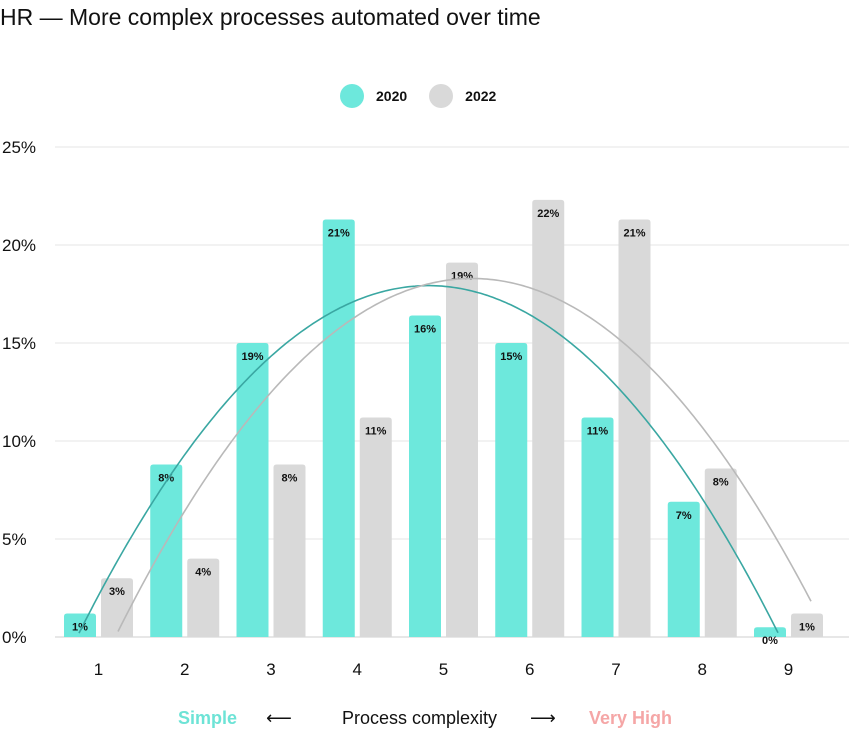 The height and width of the screenshot is (733, 849). Describe the element at coordinates (19, 147) in the screenshot. I see `y-tick-label: 25%` at that location.